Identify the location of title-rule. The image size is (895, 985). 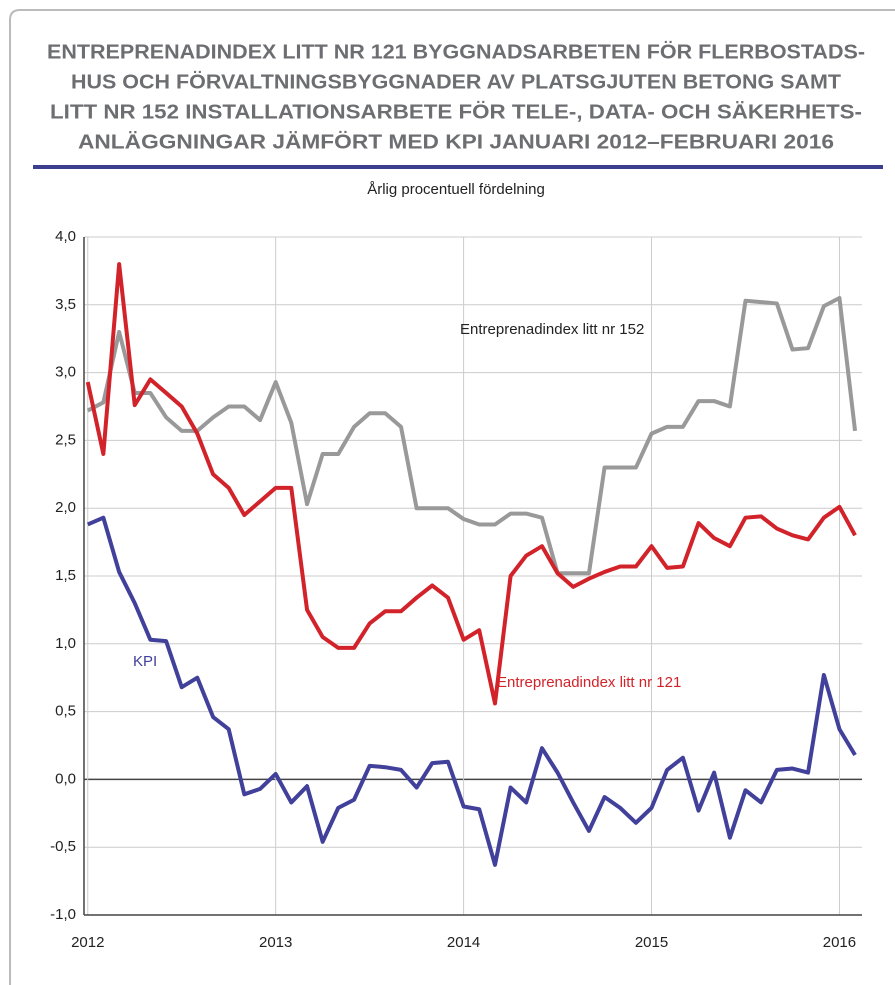
(458, 167).